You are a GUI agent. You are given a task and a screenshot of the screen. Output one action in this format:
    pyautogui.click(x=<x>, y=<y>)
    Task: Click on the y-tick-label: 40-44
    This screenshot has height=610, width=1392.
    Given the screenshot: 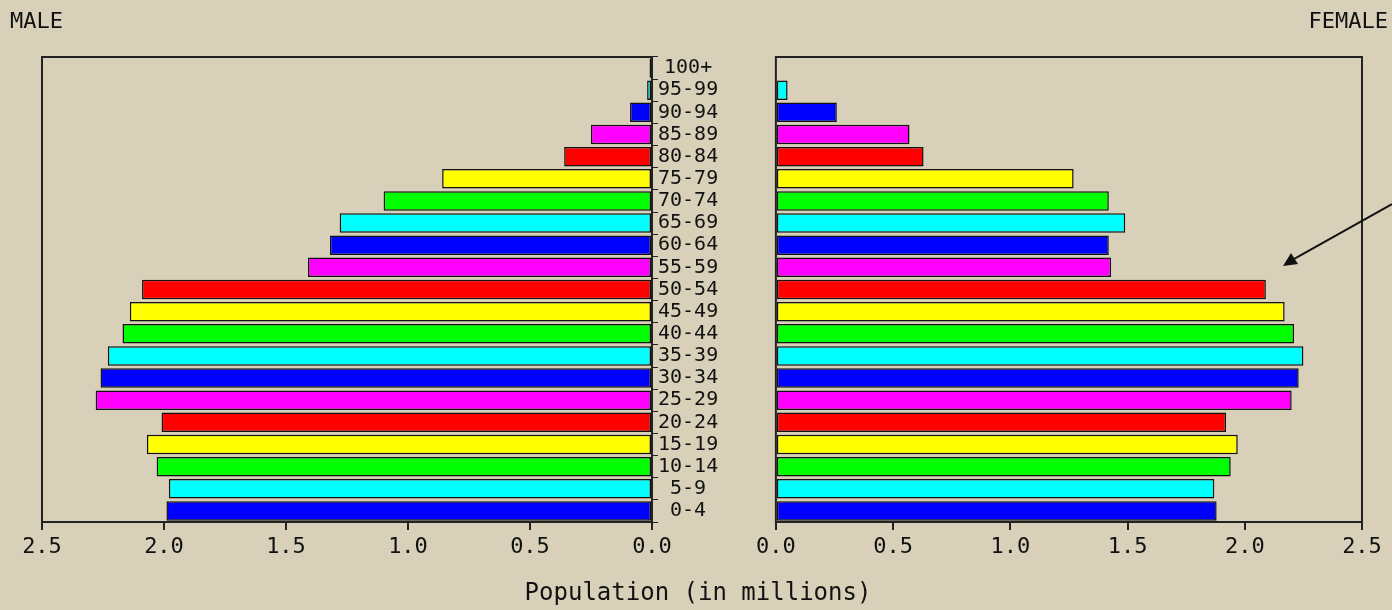 What is the action you would take?
    pyautogui.click(x=688, y=331)
    